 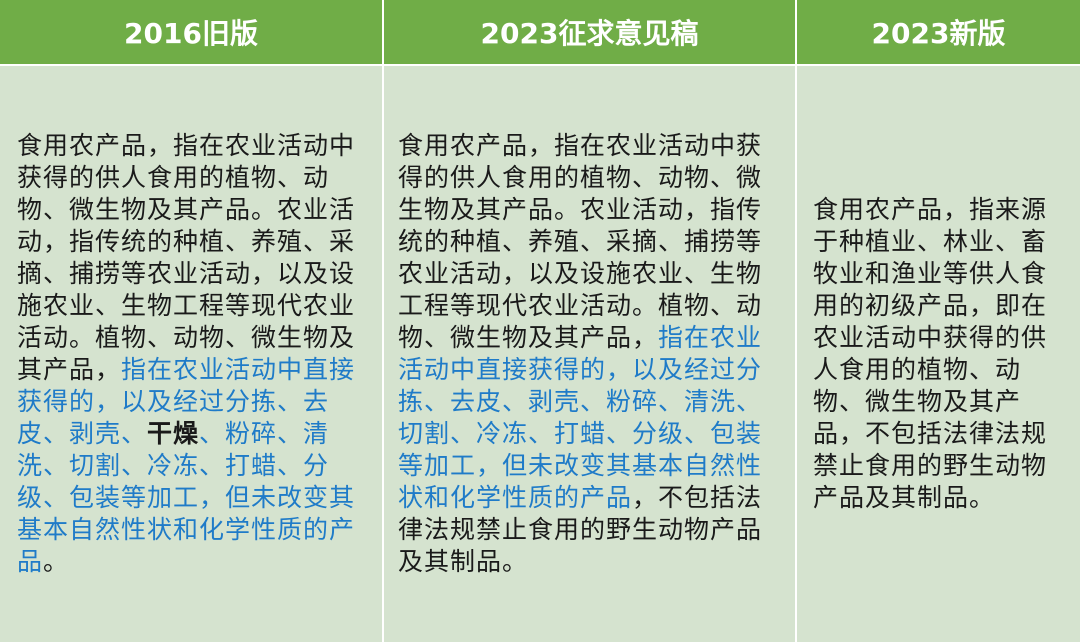 What do you see at coordinates (580, 529) in the screenshot?
I see `text-segment: ，不包括法律法规禁止食用的野生动物产品及其制品。` at bounding box center [580, 529].